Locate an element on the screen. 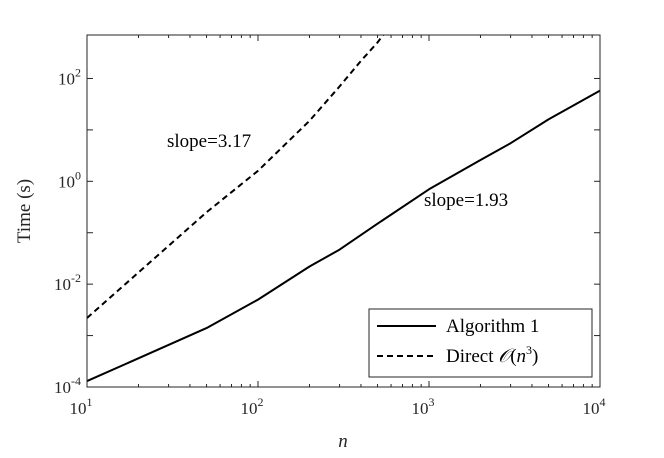 This screenshot has height=458, width=664. legend-box is located at coordinates (480, 343).